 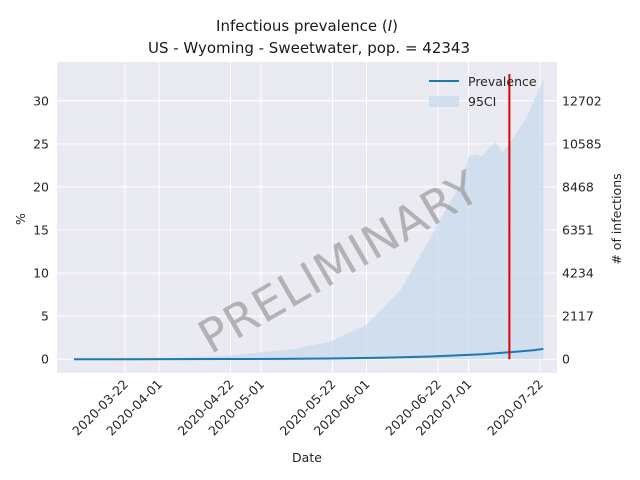 What do you see at coordinates (45, 316) in the screenshot?
I see `y-left-tick-label: 5` at bounding box center [45, 316].